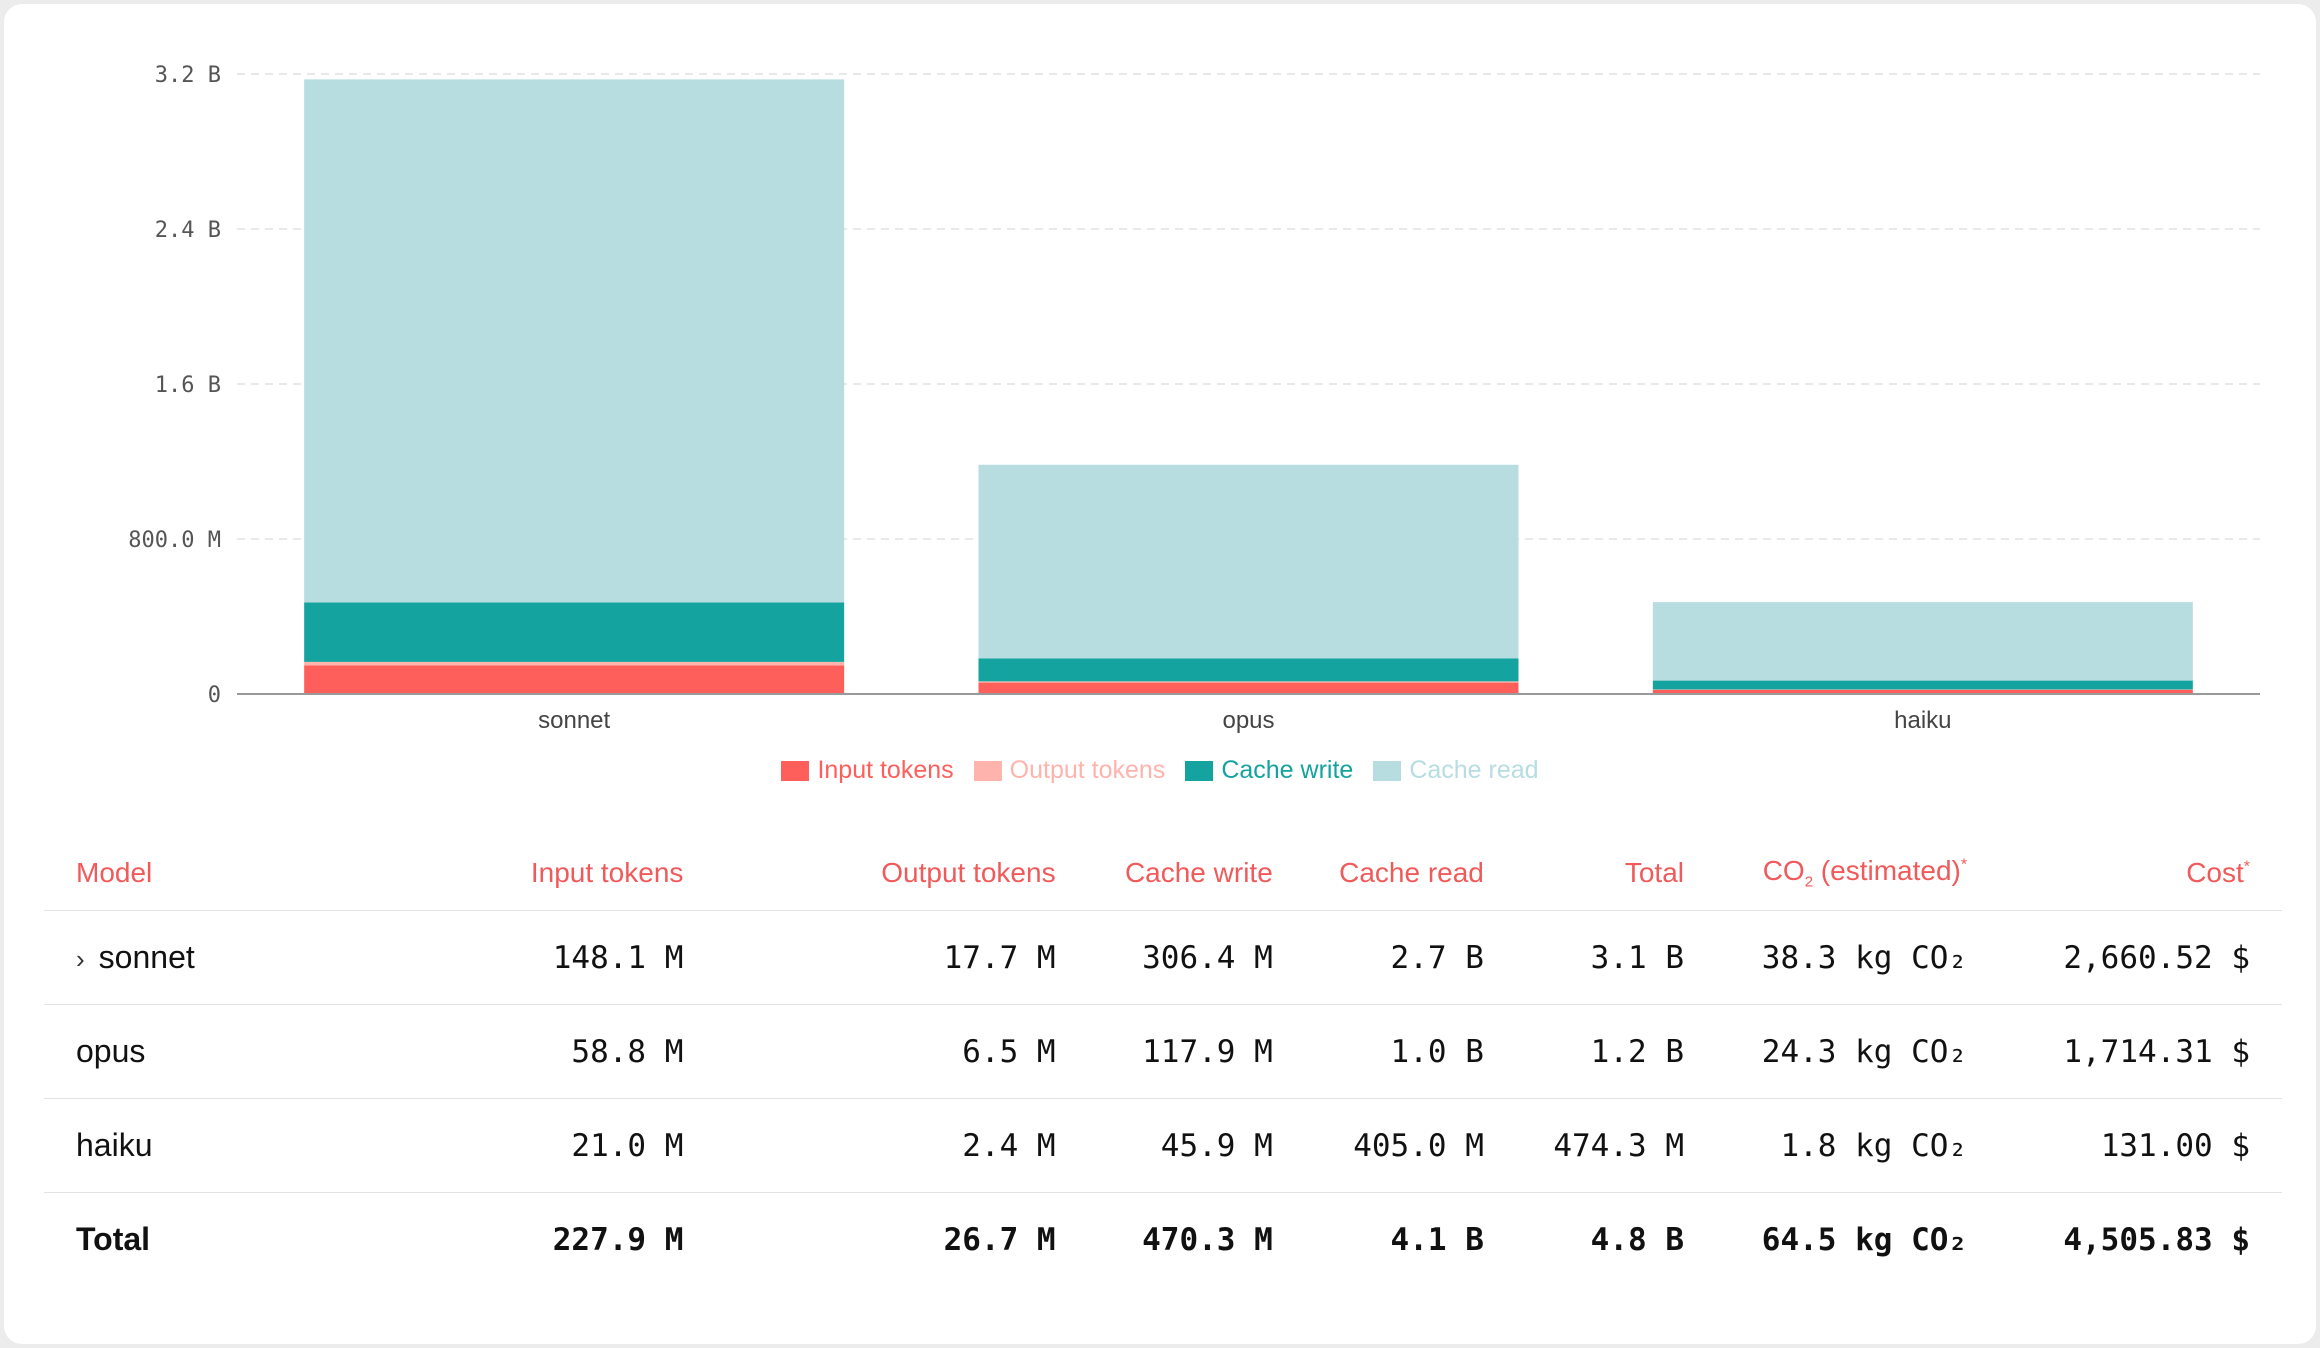 The width and height of the screenshot is (2320, 1348). Describe the element at coordinates (1474, 770) in the screenshot. I see `legend-label: Cache read` at that location.